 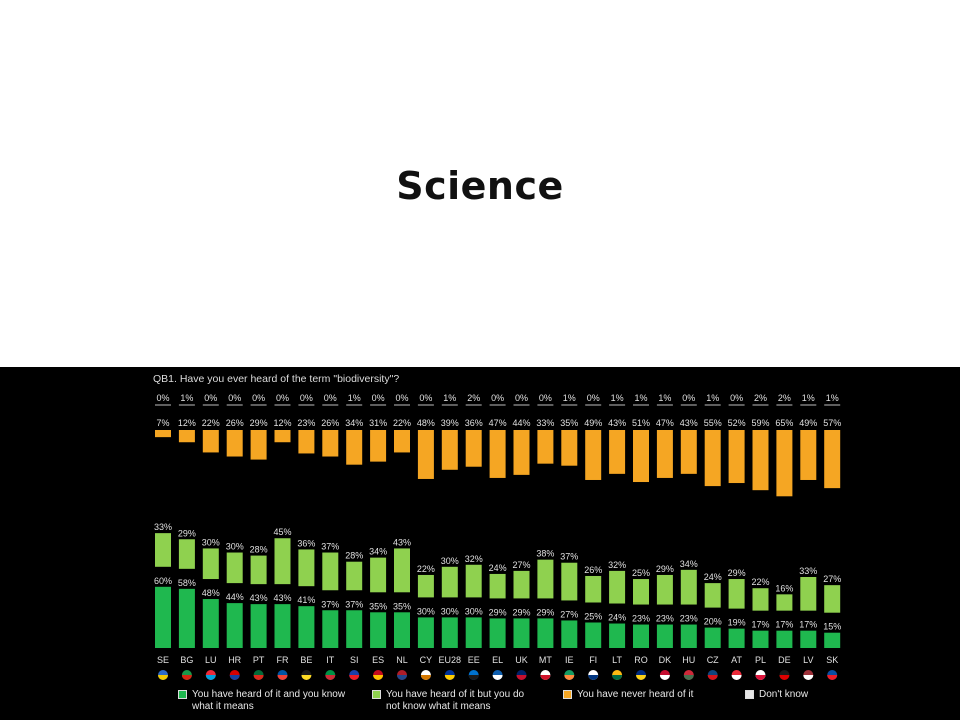 I want to click on value-label-never: 22%, so click(x=211, y=423).